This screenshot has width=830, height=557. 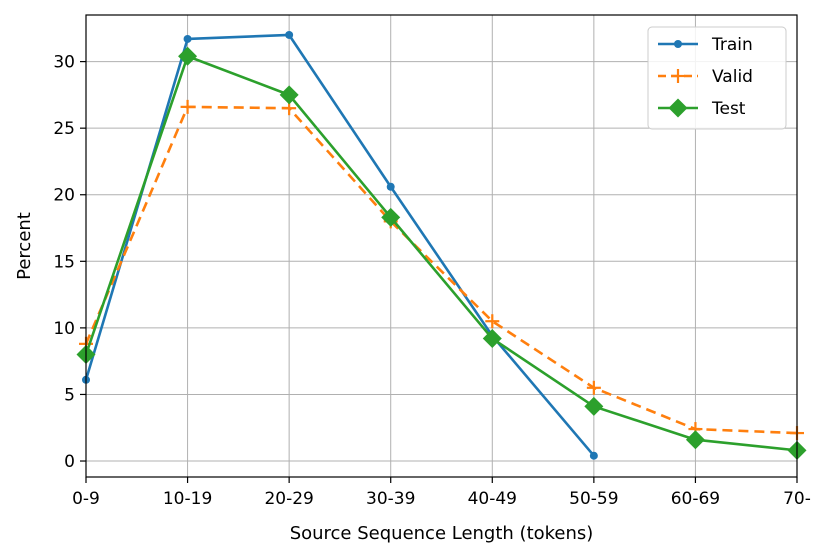 I want to click on x-tick-label: 40-49, so click(x=492, y=499).